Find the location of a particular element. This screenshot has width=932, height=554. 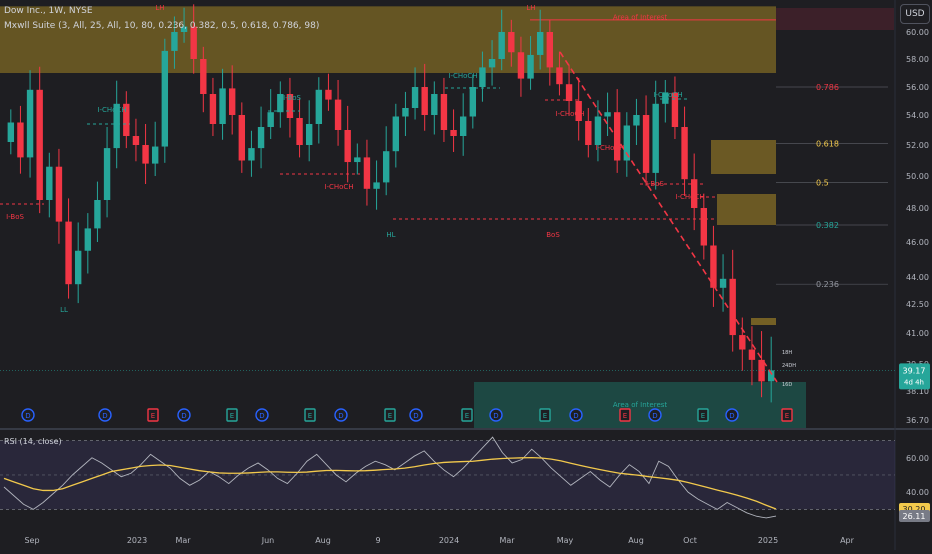

marker-label-9: D is located at coordinates (415, 416).